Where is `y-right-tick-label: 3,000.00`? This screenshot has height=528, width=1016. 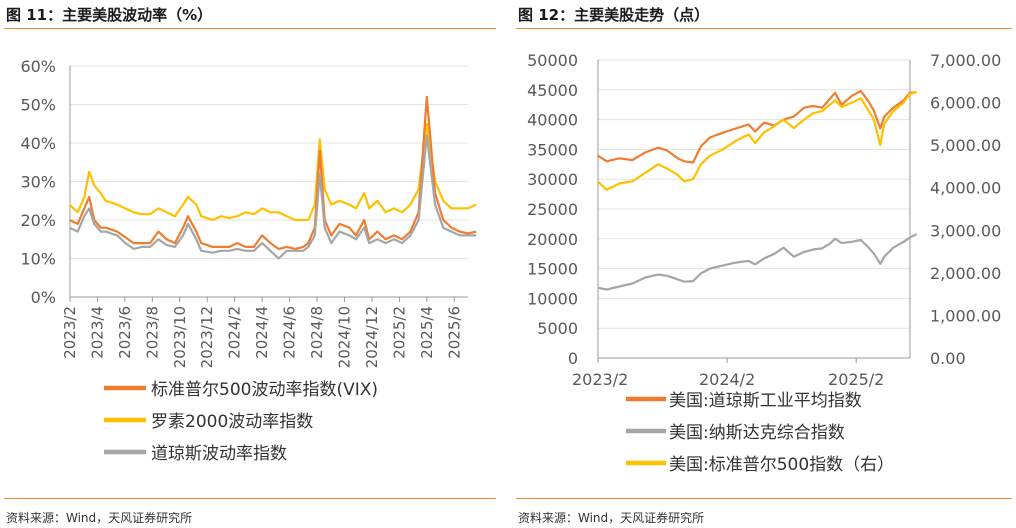
y-right-tick-label: 3,000.00 is located at coordinates (965, 230).